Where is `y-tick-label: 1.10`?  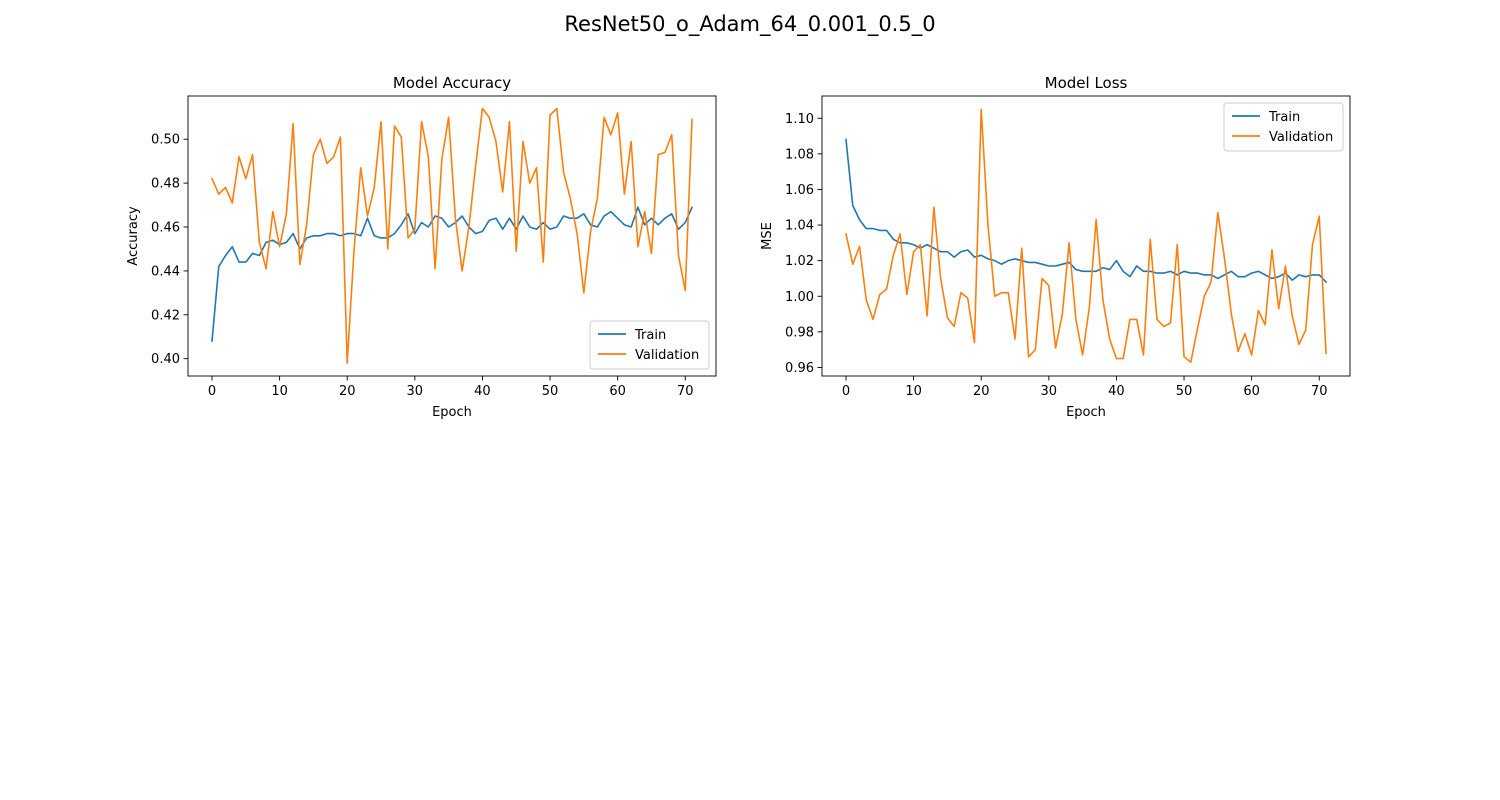
y-tick-label: 1.10 is located at coordinates (799, 119).